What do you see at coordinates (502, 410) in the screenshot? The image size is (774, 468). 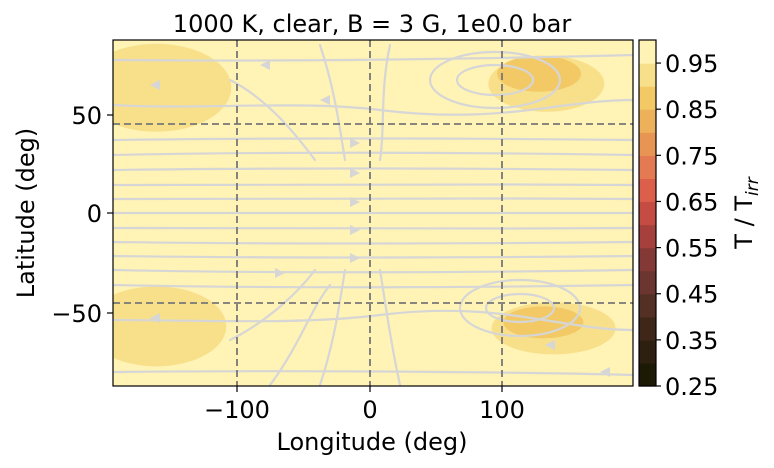 I see `x-tick-label: 100` at bounding box center [502, 410].